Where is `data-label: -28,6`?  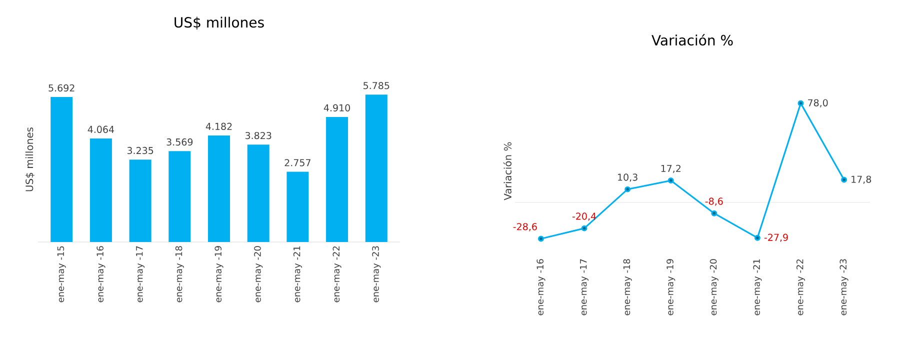
data-label: -28,6 is located at coordinates (525, 227).